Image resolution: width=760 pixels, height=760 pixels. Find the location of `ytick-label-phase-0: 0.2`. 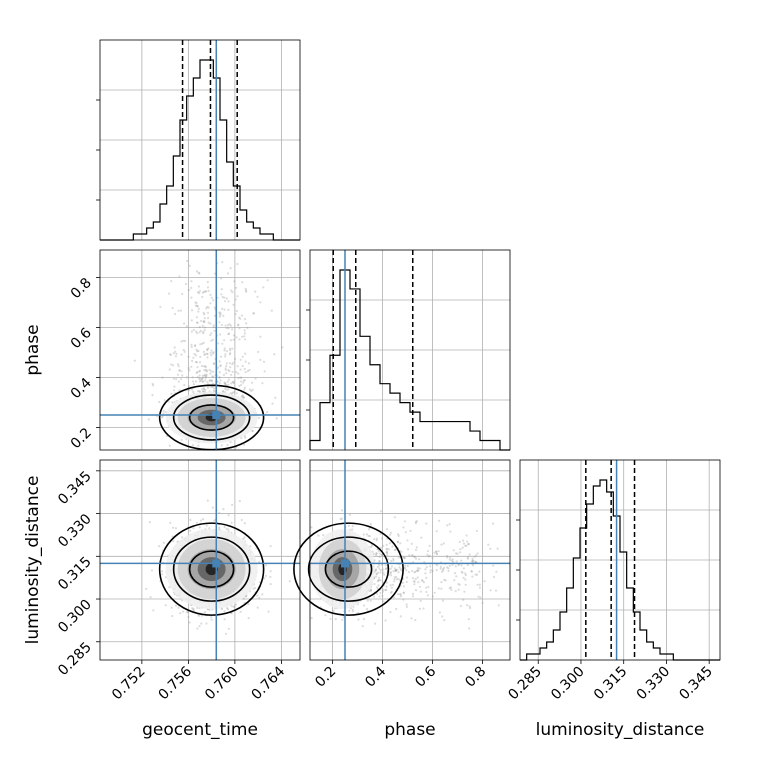

ytick-label-phase-0: 0.2 is located at coordinates (81, 438).